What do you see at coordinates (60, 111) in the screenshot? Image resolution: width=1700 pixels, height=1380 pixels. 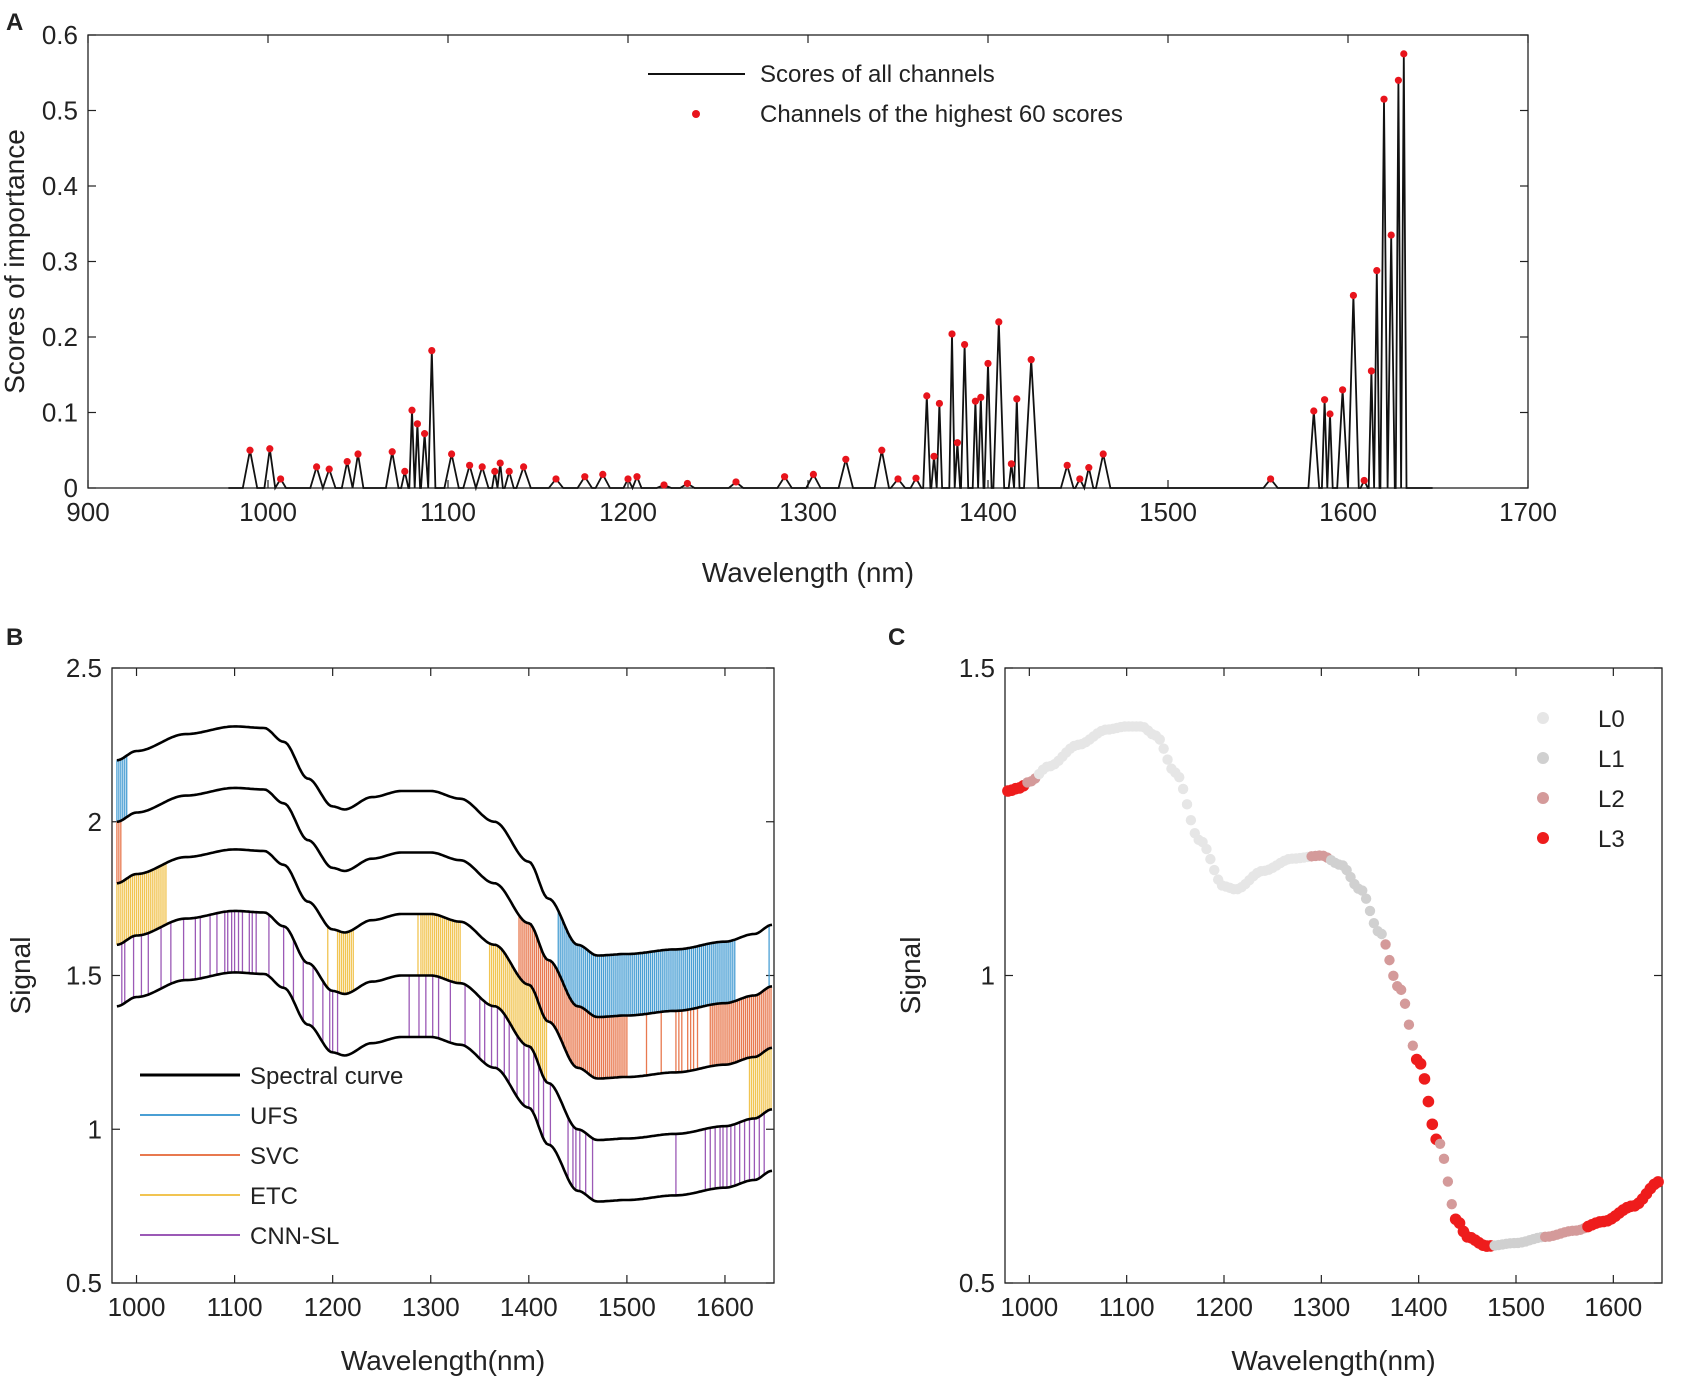 I see `y-tick-label-a: 0.5` at bounding box center [60, 111].